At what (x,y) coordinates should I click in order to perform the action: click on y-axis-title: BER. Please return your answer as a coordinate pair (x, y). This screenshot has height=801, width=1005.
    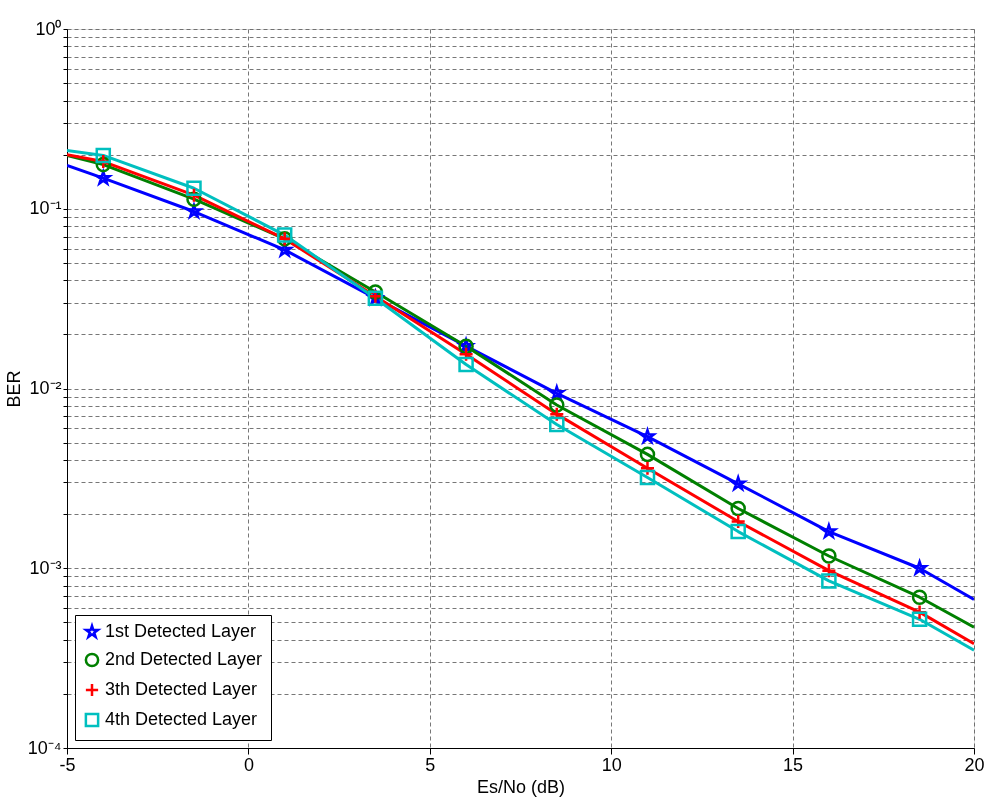
    Looking at the image, I should click on (13, 389).